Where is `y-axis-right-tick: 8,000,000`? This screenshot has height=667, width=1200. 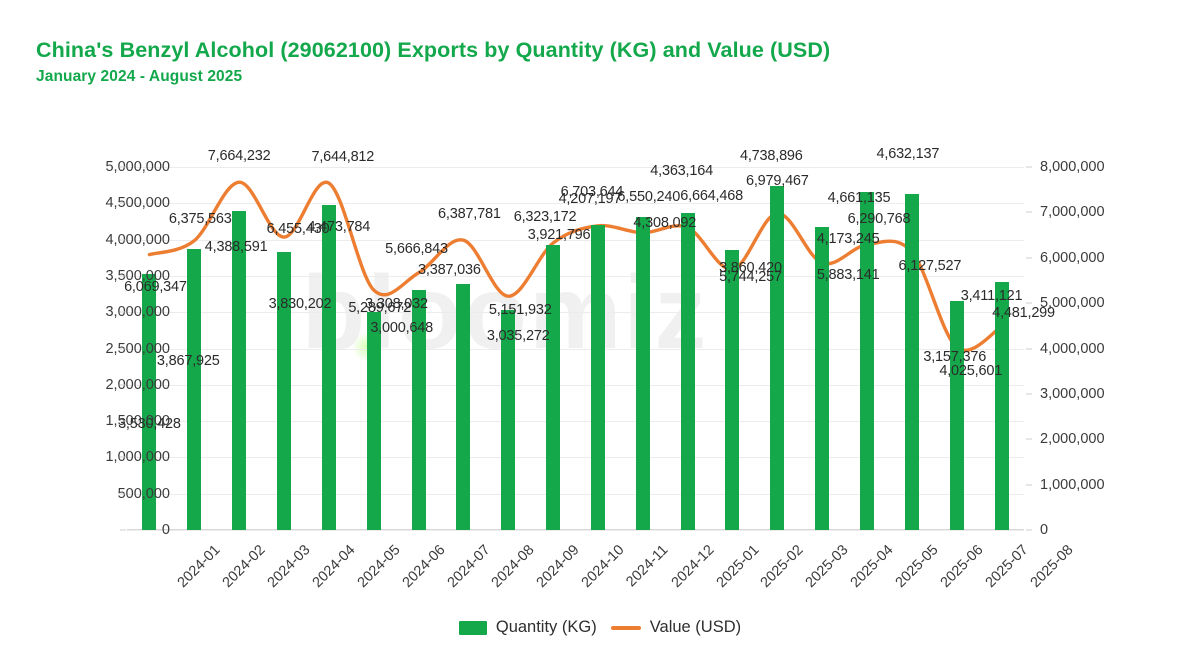 y-axis-right-tick: 8,000,000 is located at coordinates (1072, 167).